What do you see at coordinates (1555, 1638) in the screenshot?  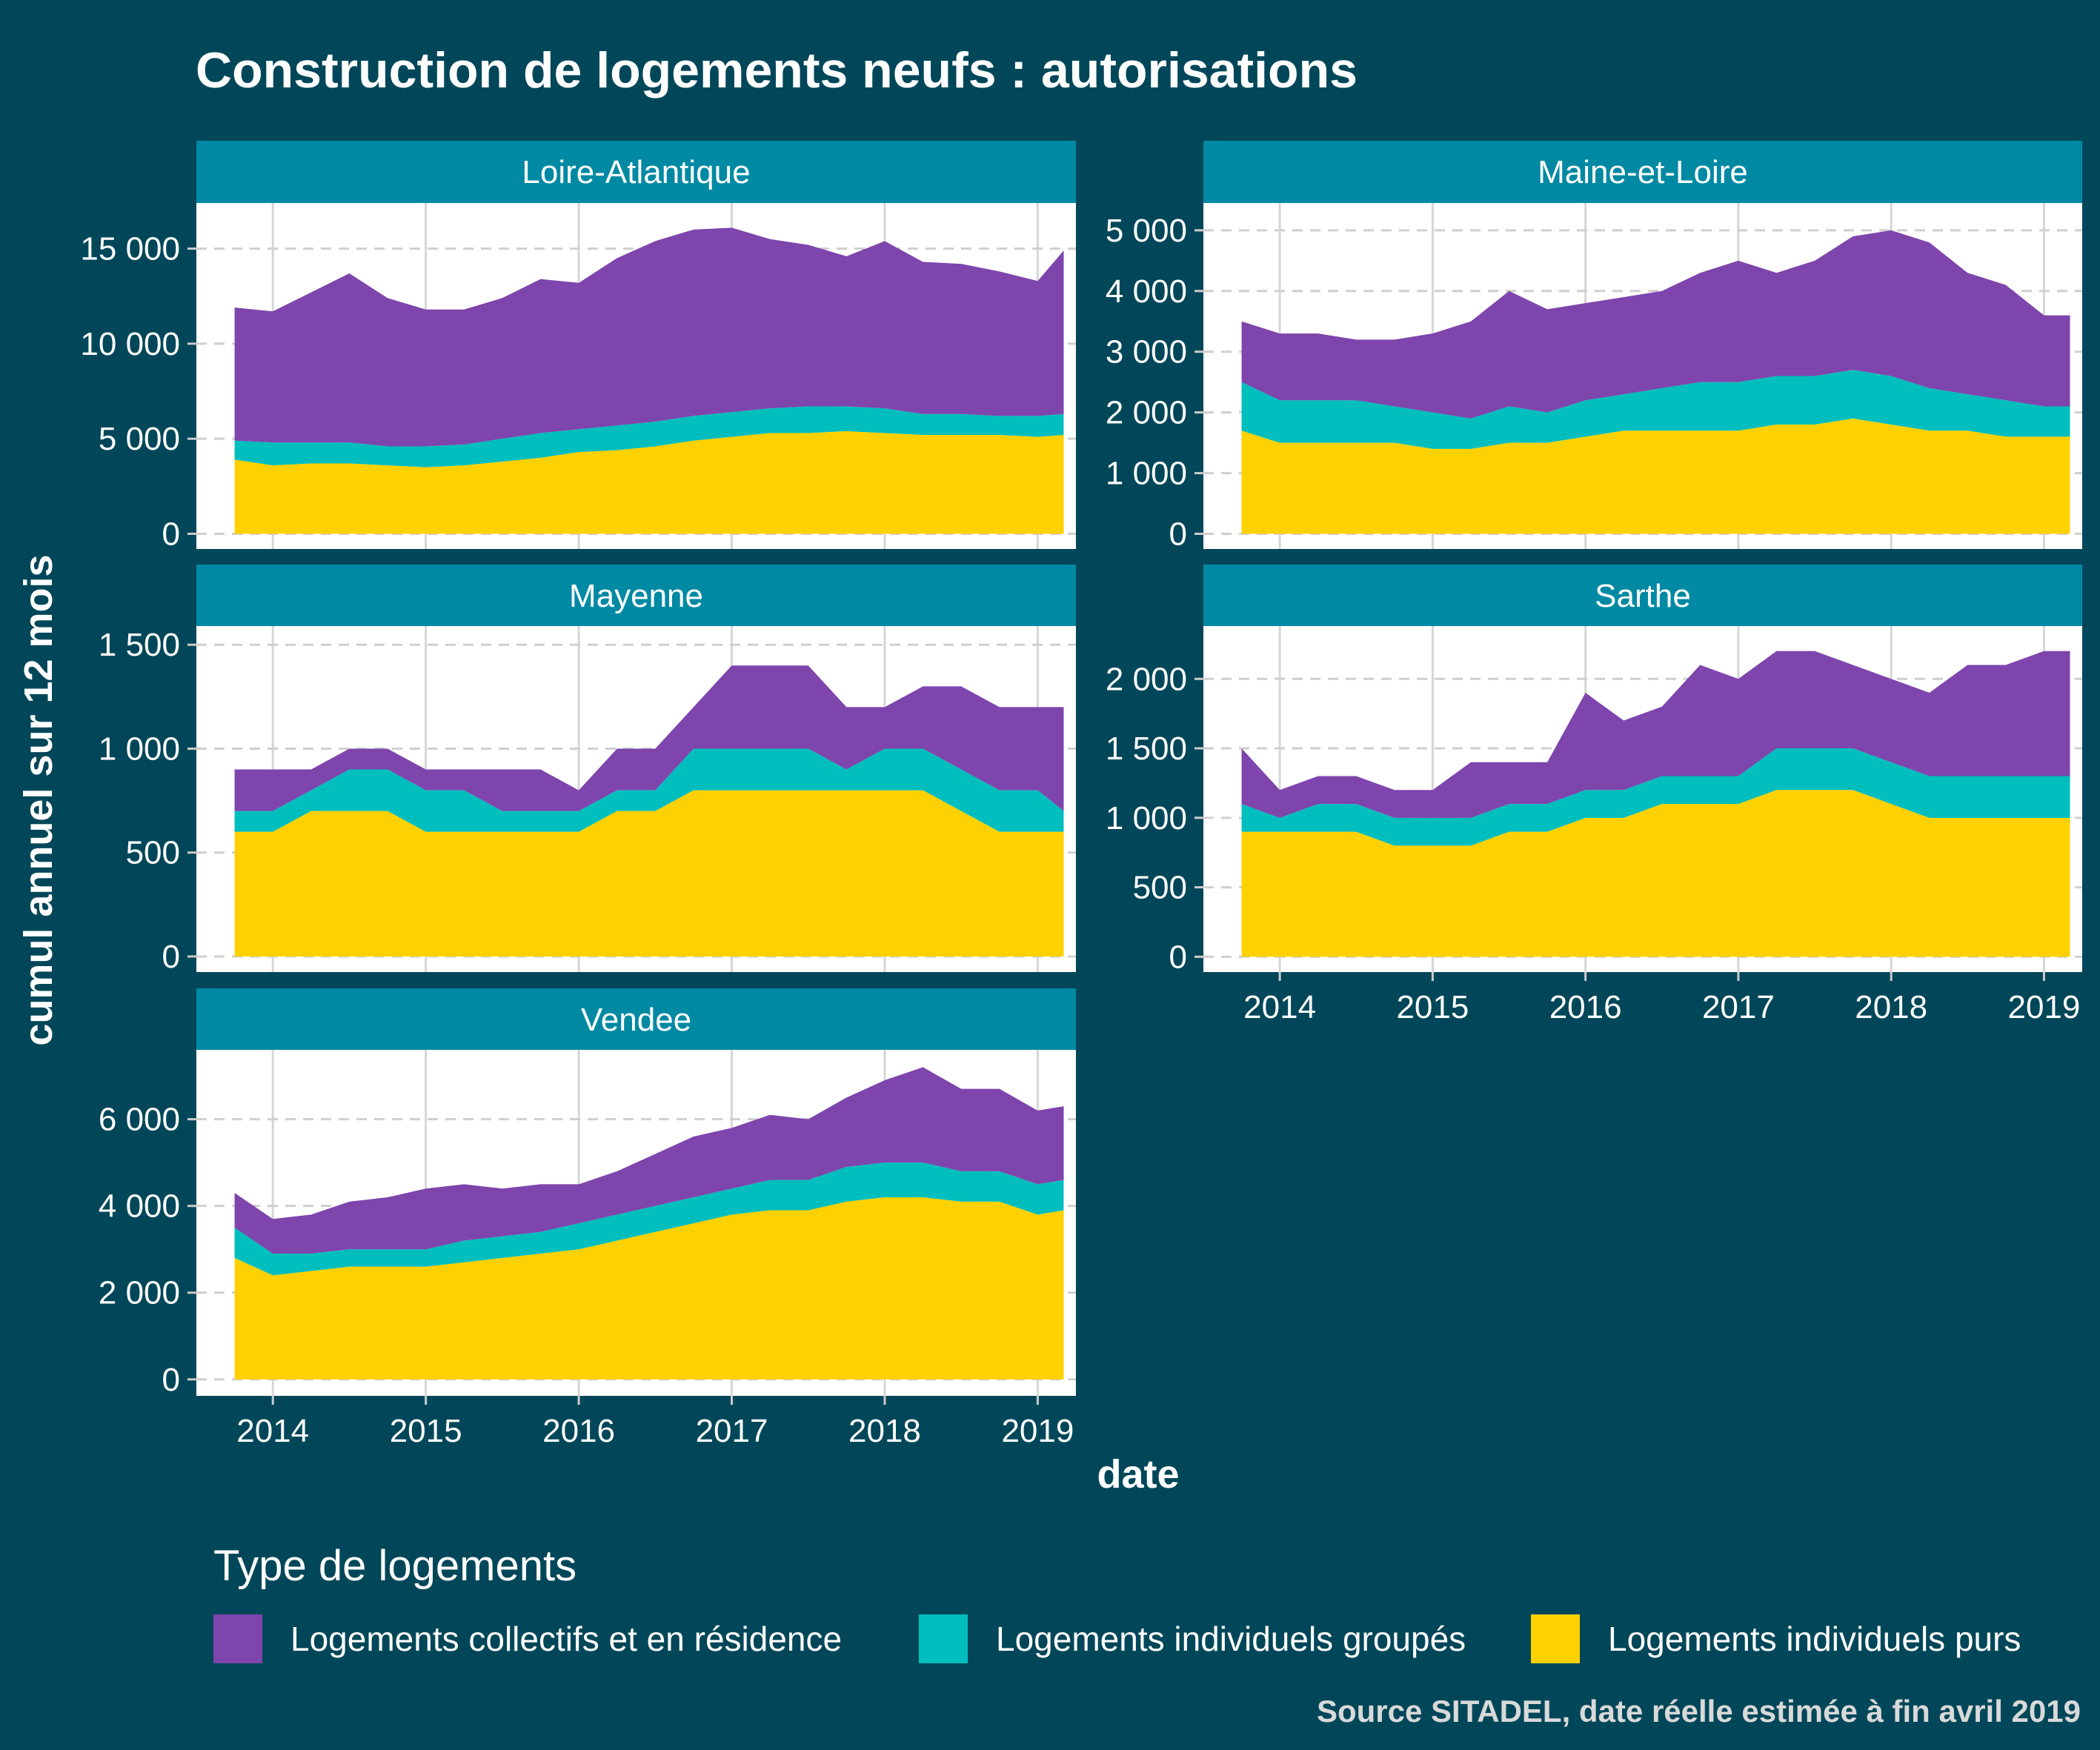 I see `legend-key-purs` at bounding box center [1555, 1638].